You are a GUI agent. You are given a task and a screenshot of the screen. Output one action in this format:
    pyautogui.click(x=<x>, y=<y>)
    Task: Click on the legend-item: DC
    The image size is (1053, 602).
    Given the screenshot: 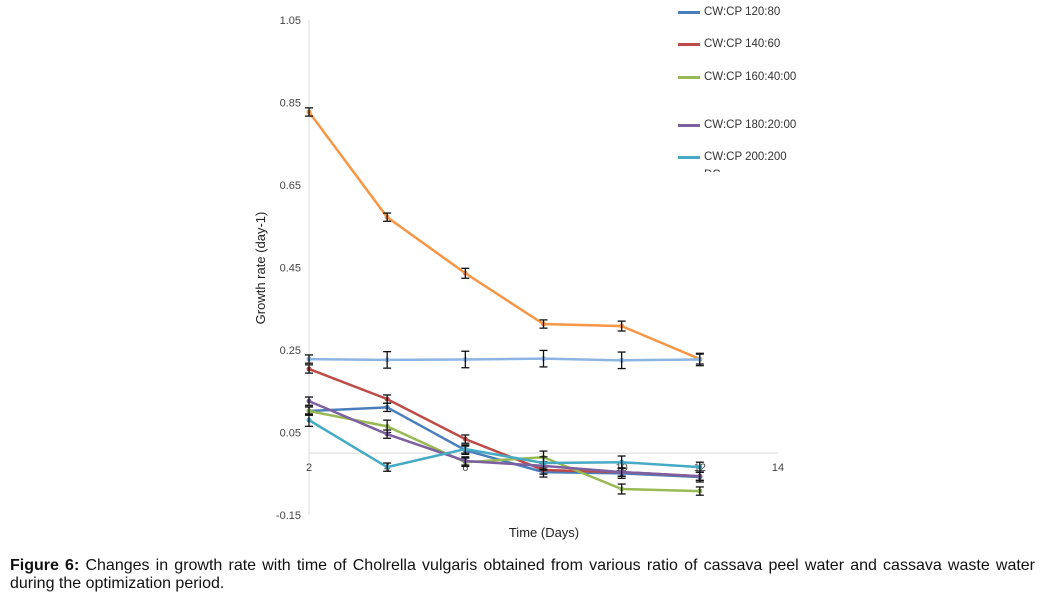 What is the action you would take?
    pyautogui.click(x=746, y=170)
    